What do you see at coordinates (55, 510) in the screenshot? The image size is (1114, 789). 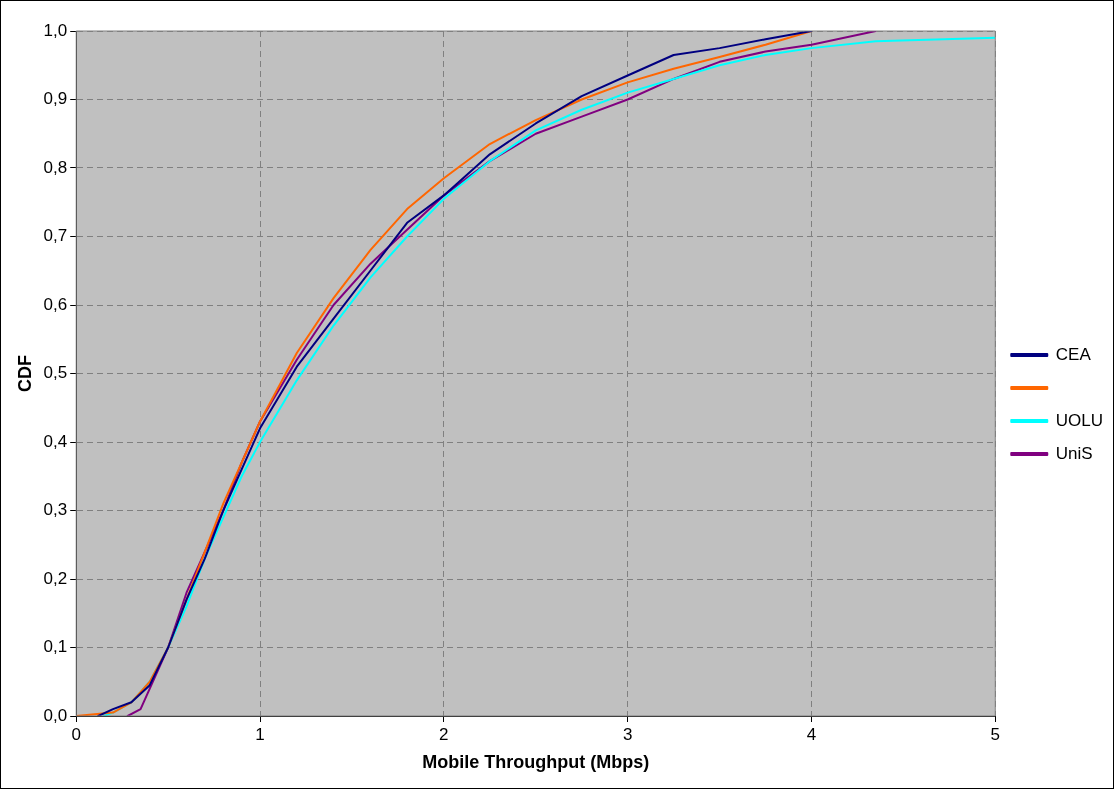 I see `y-tick-label: 0,3` at bounding box center [55, 510].